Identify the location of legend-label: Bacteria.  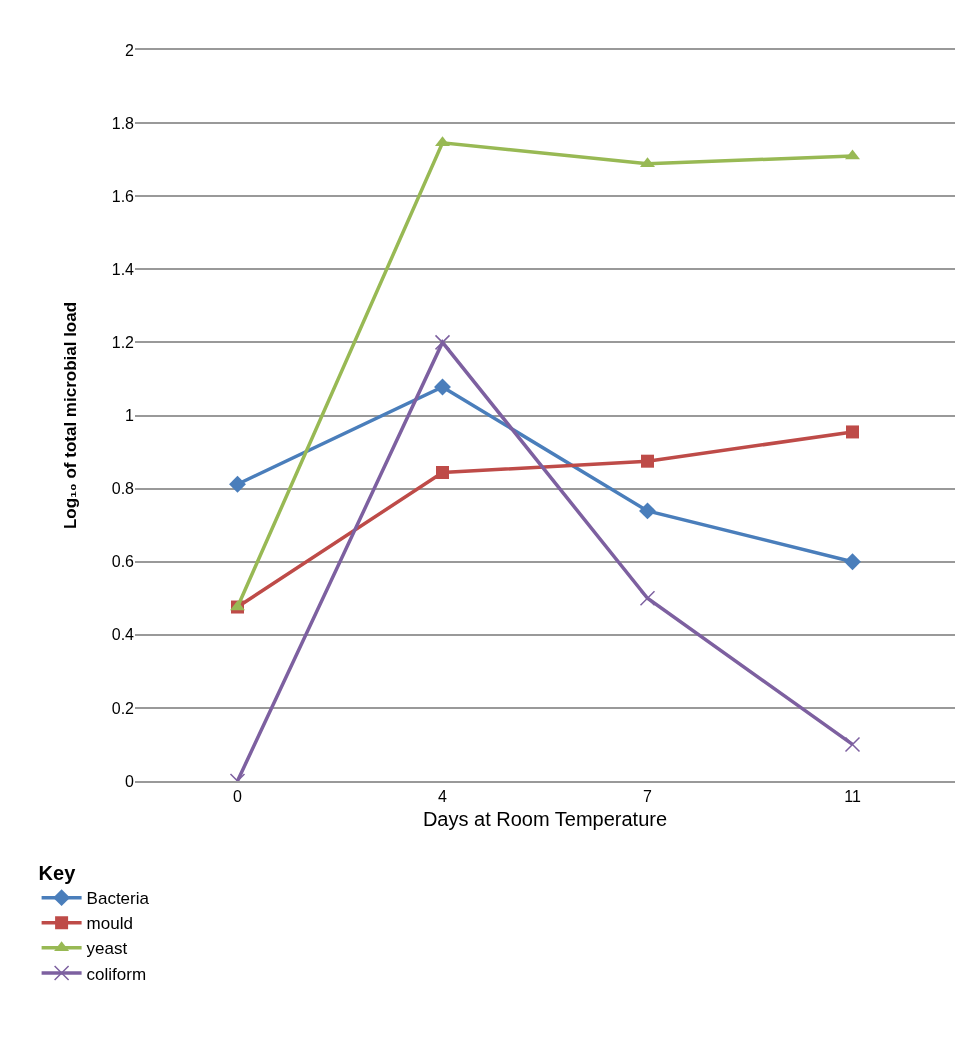
(118, 899).